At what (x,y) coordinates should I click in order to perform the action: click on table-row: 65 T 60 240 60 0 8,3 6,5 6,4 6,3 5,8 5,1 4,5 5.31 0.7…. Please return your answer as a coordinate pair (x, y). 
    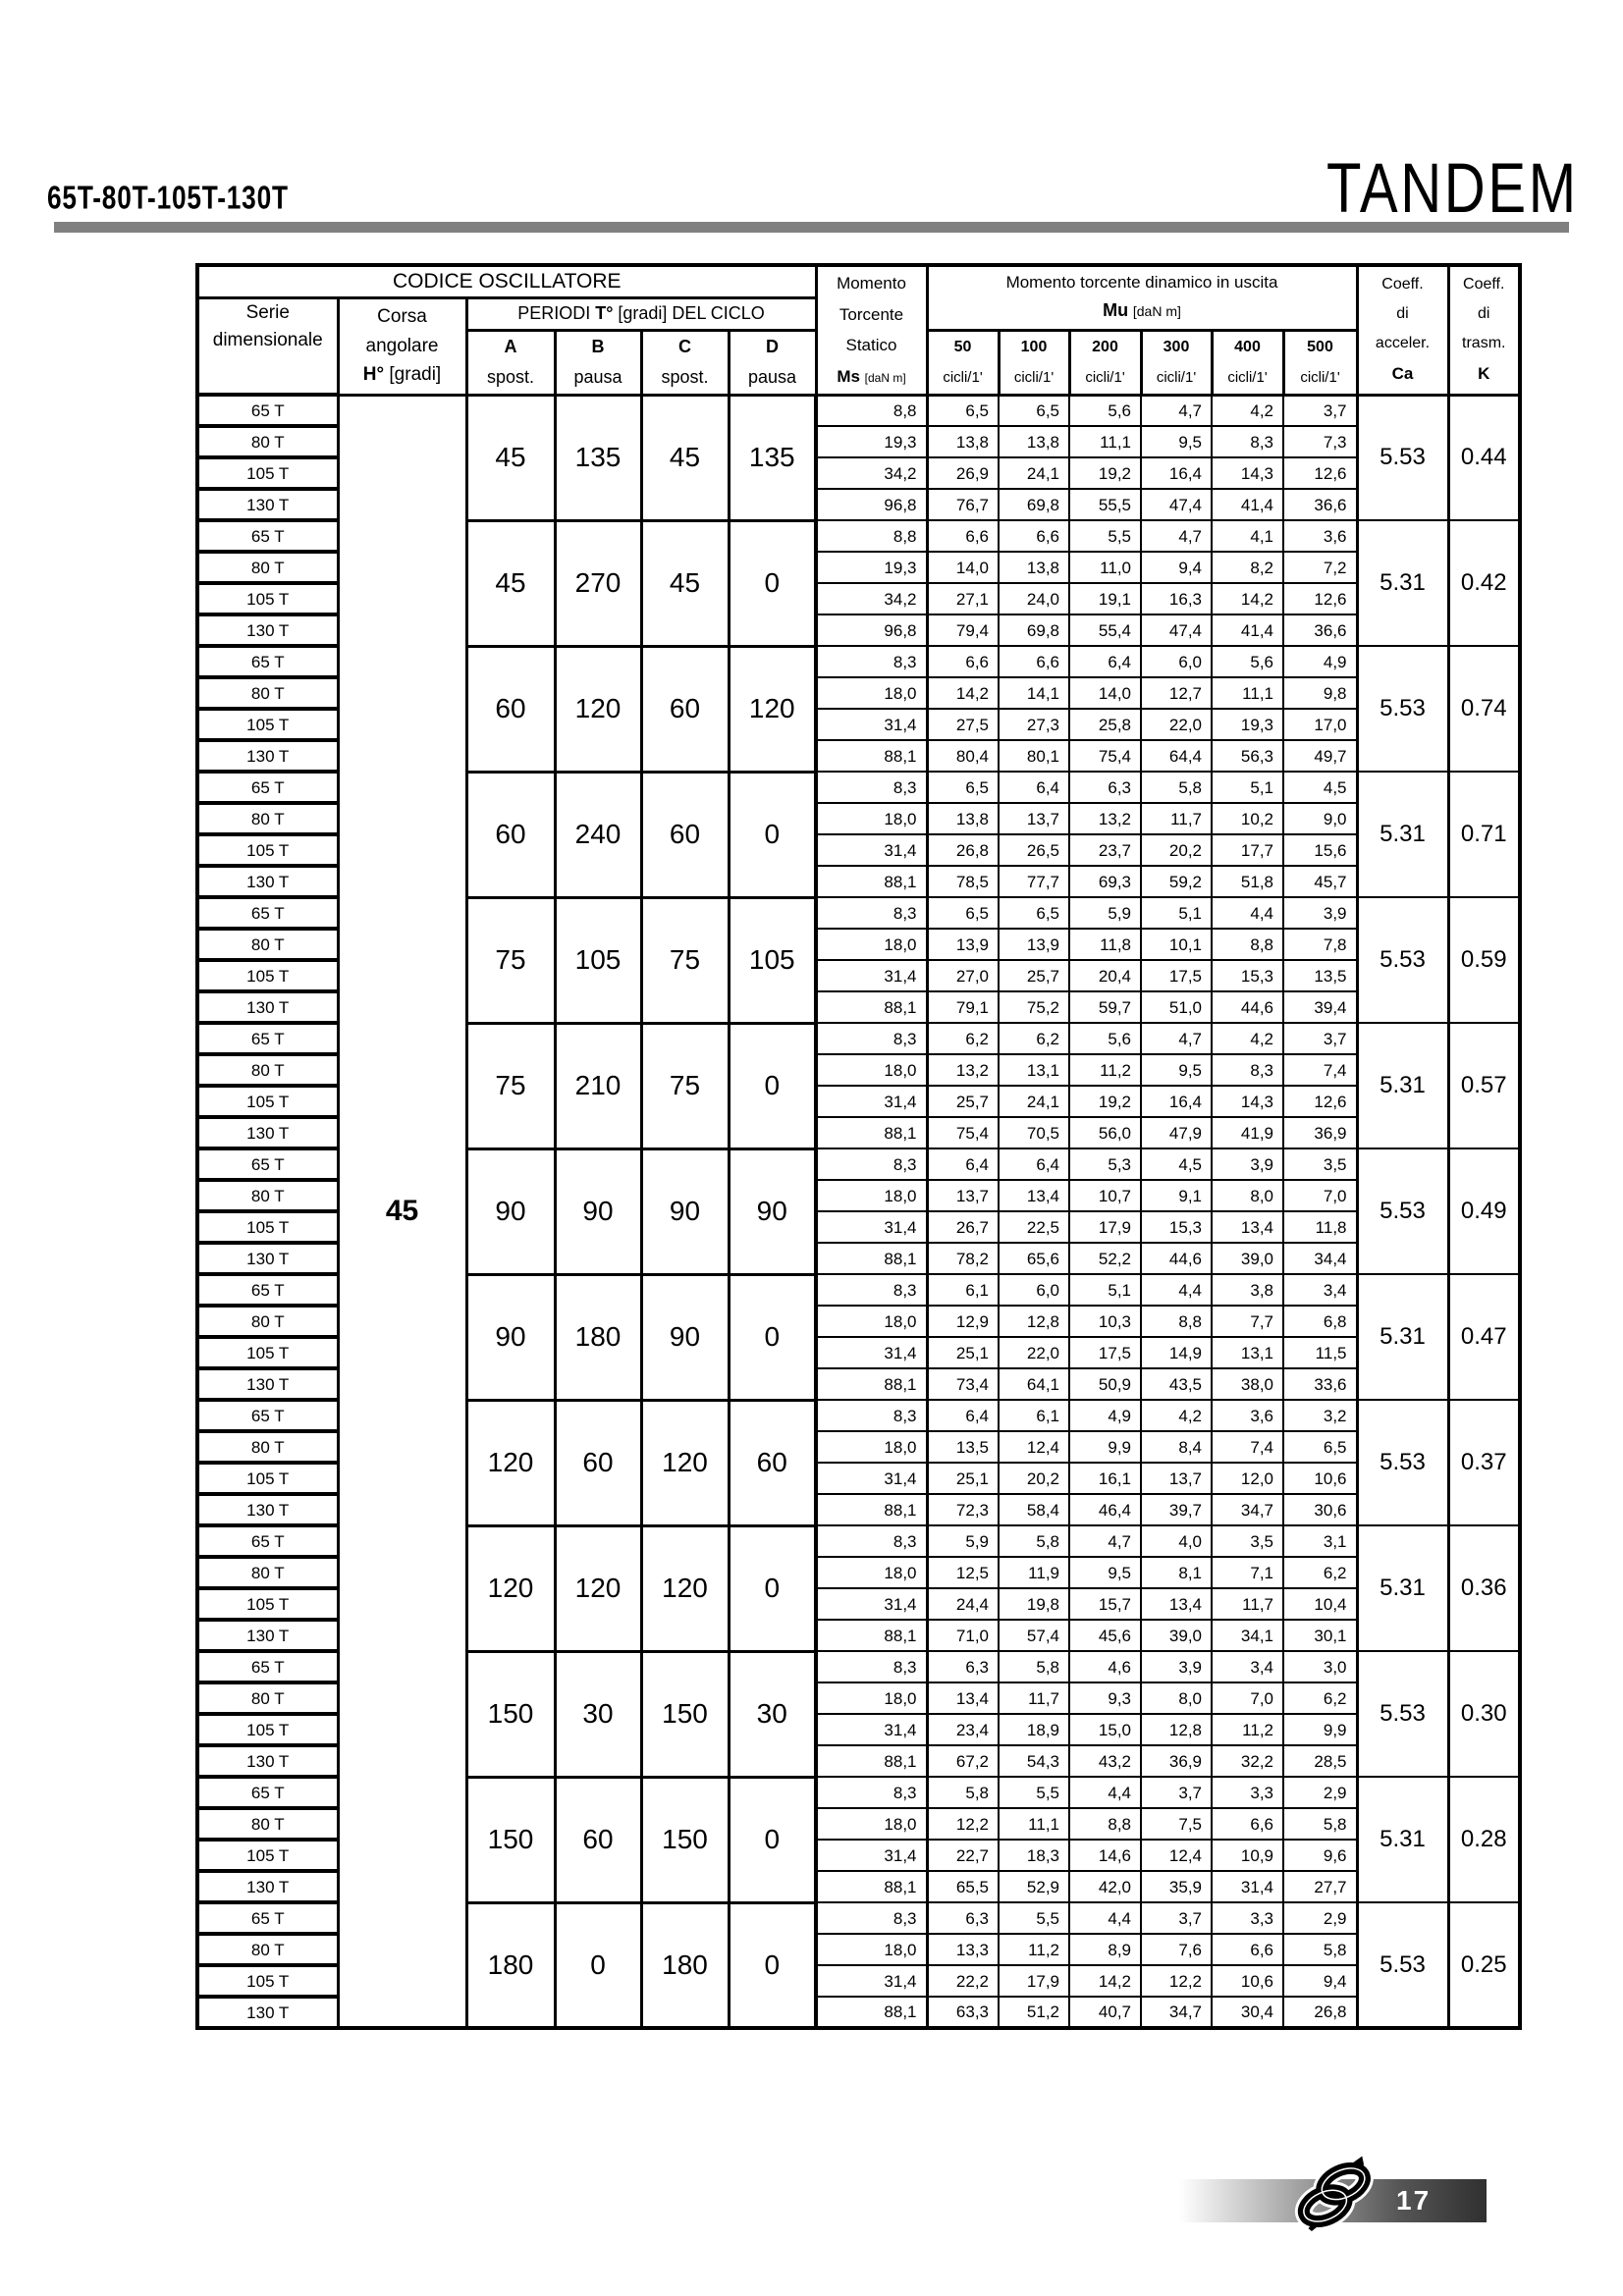
    Looking at the image, I should click on (858, 835).